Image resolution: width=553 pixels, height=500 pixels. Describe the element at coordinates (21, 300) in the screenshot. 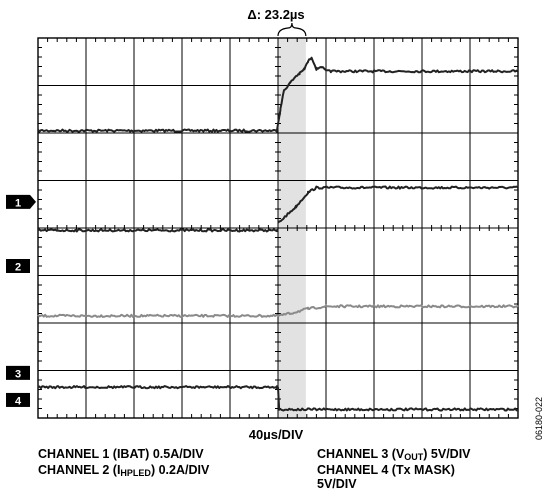

I see `channel-markers-layer: 1 2 3 4` at that location.